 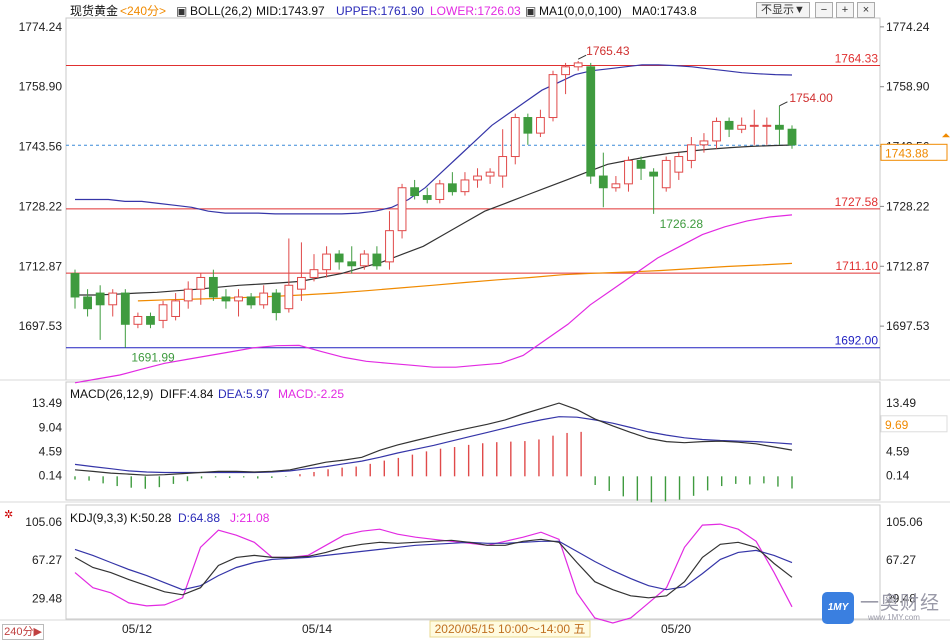 I want to click on hide-dropdown: 不显示▼, so click(x=783, y=10).